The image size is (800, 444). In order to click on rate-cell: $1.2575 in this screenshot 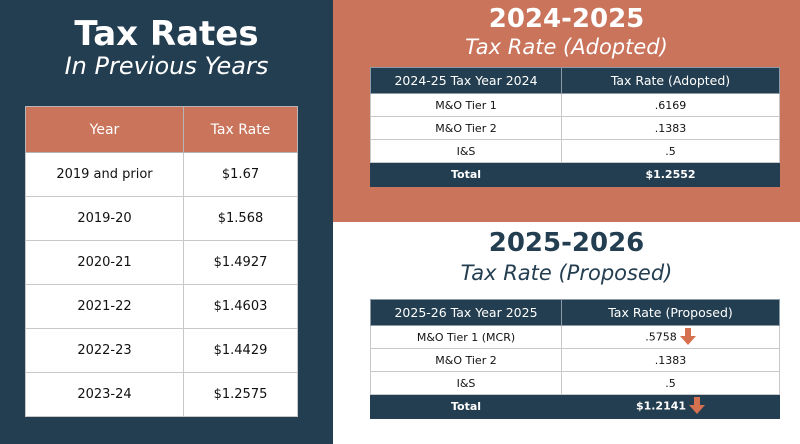, I will do `click(240, 394)`.